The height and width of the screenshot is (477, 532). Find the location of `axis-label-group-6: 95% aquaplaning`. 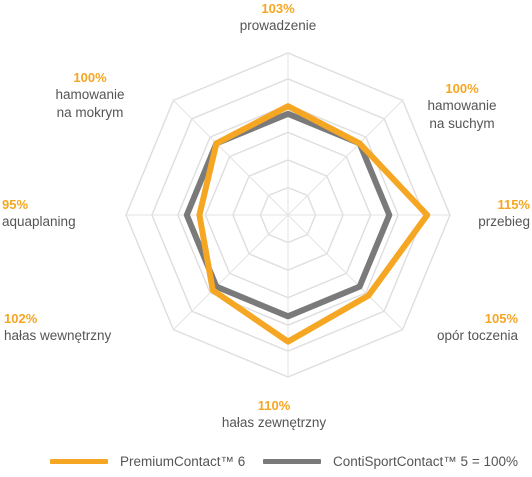

axis-label-group-6: 95% aquaplaning is located at coordinates (39, 213).